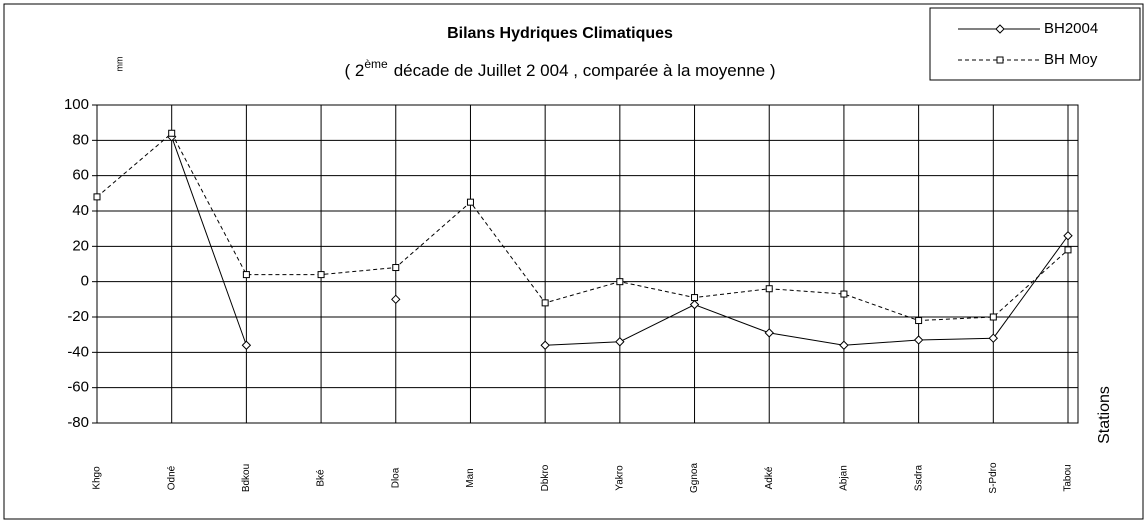 The width and height of the screenshot is (1147, 528). Describe the element at coordinates (1104, 415) in the screenshot. I see `x-axis-label: Stations` at that location.